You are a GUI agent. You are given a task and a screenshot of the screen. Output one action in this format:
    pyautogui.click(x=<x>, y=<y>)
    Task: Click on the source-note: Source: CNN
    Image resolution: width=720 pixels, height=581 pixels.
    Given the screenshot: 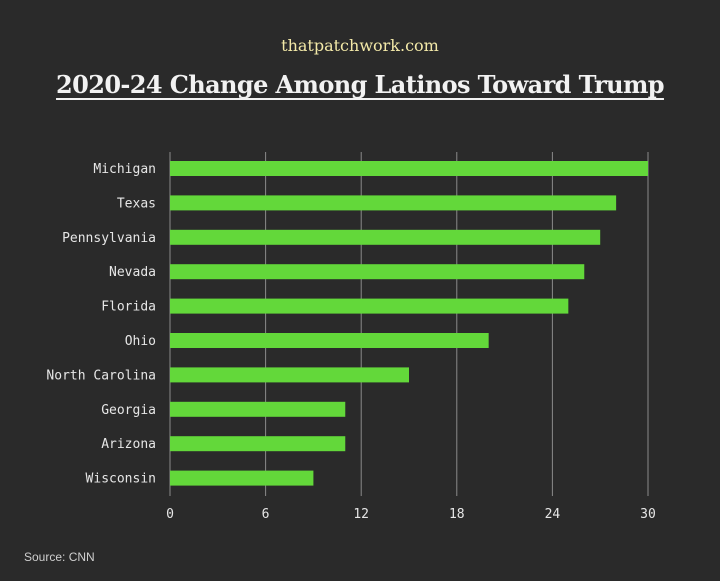 What is the action you would take?
    pyautogui.click(x=59, y=557)
    